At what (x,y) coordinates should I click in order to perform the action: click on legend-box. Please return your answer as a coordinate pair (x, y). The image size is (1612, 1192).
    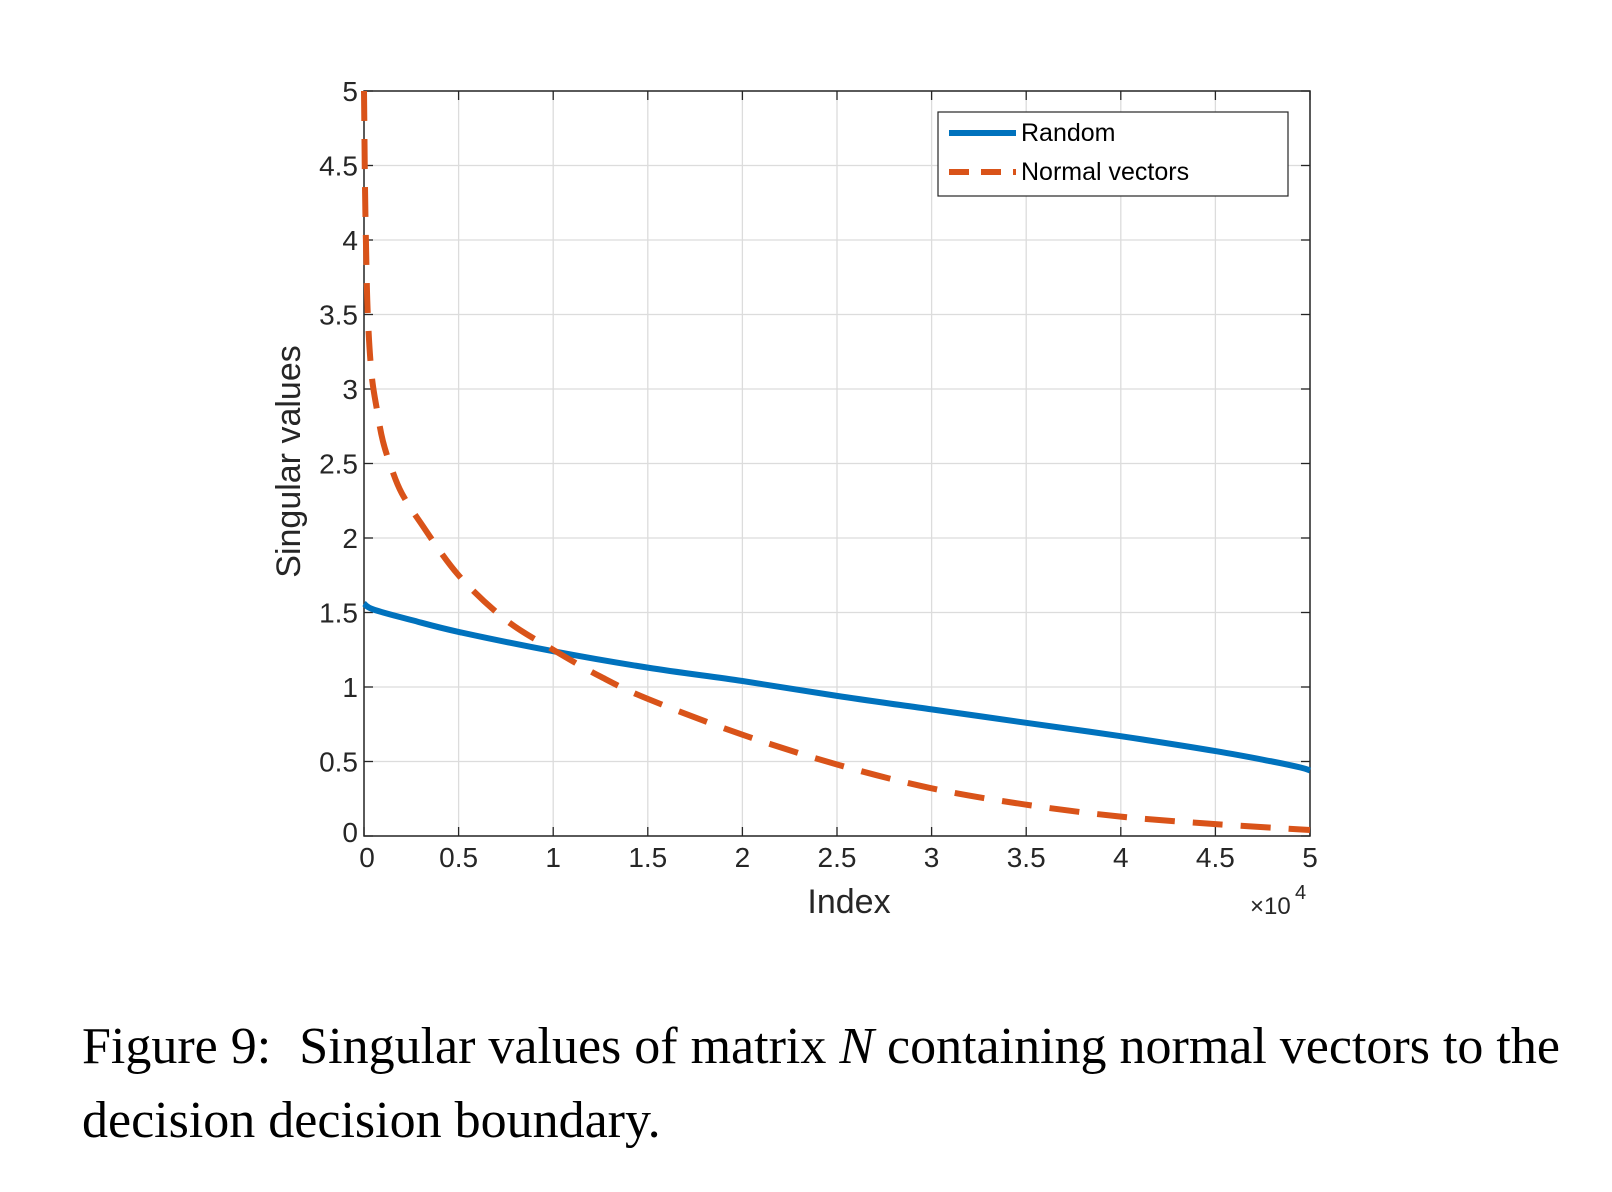
    Looking at the image, I should click on (1113, 154).